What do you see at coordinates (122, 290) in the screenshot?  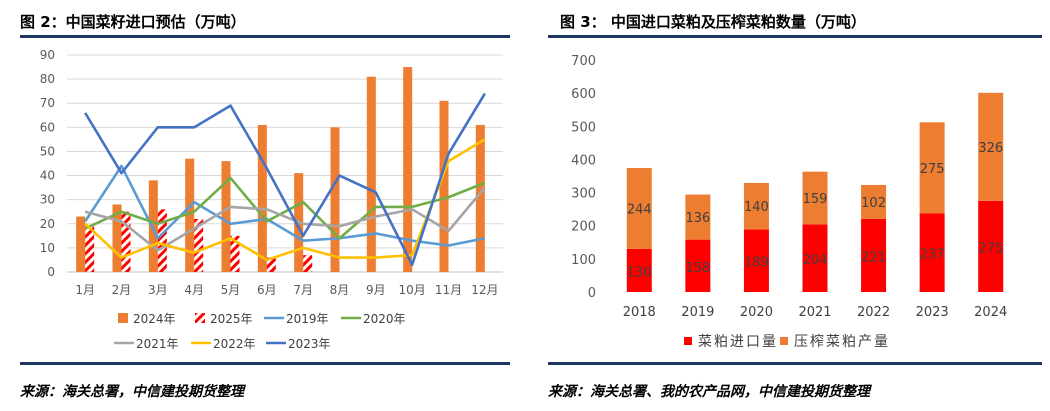 I see `left-x-tick-label: 2月` at bounding box center [122, 290].